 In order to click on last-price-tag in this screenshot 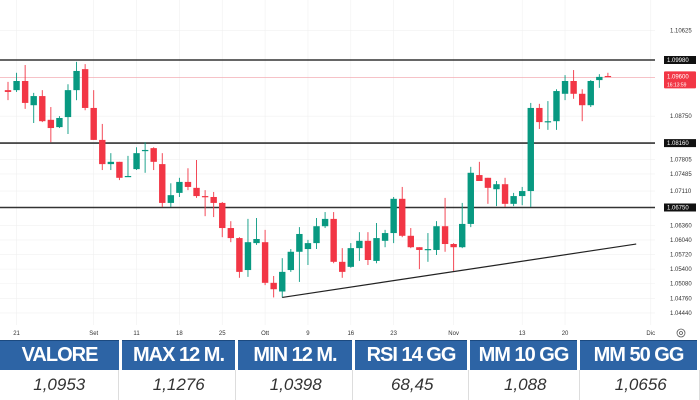, I will do `click(680, 80)`.